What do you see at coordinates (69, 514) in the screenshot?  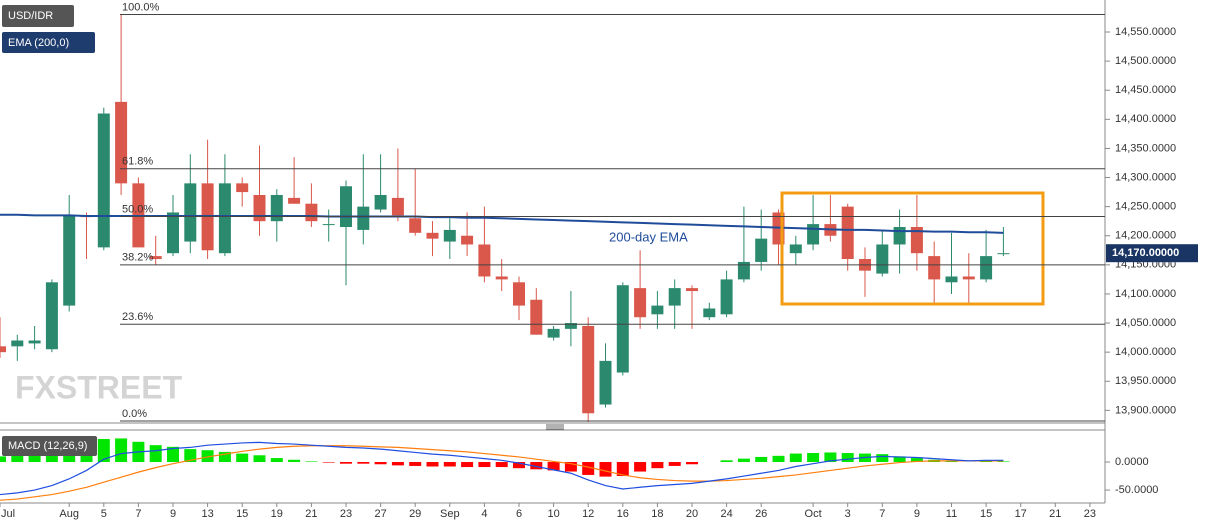 I see `x-tick-label: Aug` at bounding box center [69, 514].